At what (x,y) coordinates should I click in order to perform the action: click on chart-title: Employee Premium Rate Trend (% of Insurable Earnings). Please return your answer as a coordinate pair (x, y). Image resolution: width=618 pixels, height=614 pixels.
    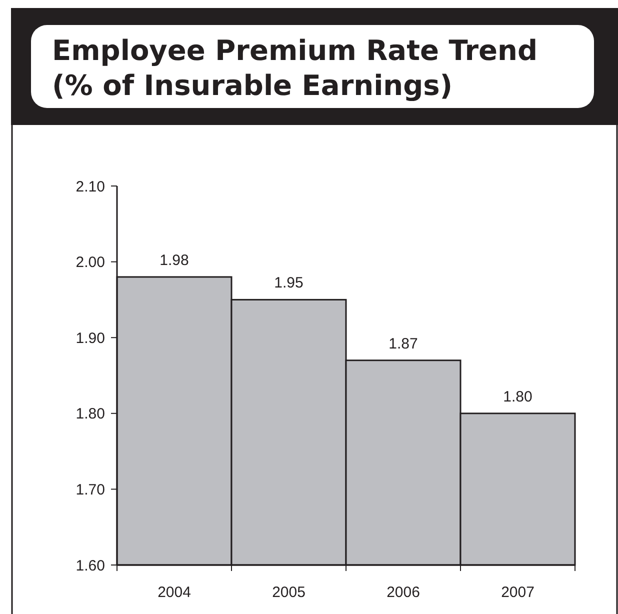
    Looking at the image, I should click on (295, 68).